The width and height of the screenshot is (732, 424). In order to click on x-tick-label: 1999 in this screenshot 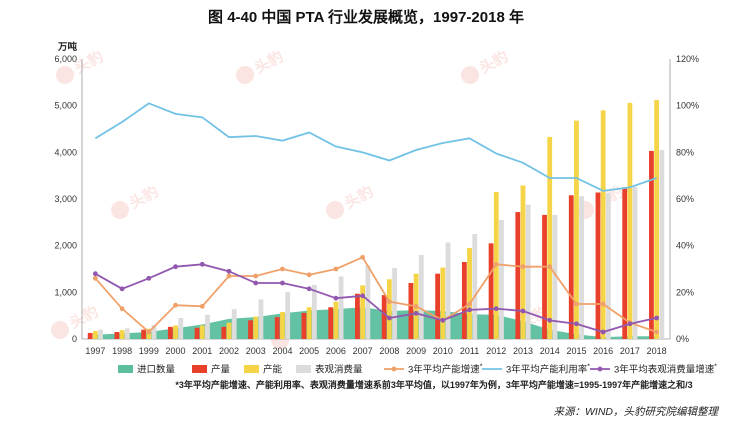, I will do `click(149, 351)`.